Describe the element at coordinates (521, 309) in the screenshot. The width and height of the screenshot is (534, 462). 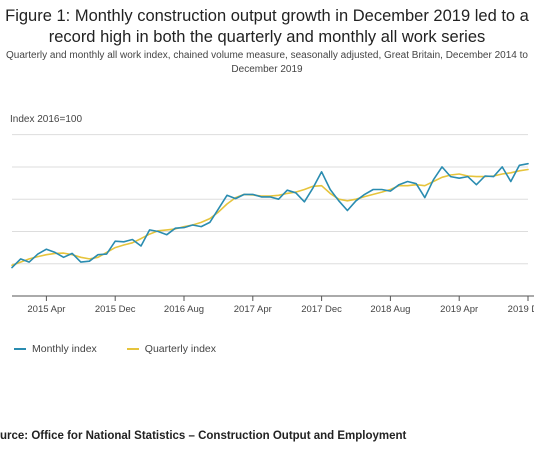
I see `x-tick-label-7: 2019 Dec` at that location.